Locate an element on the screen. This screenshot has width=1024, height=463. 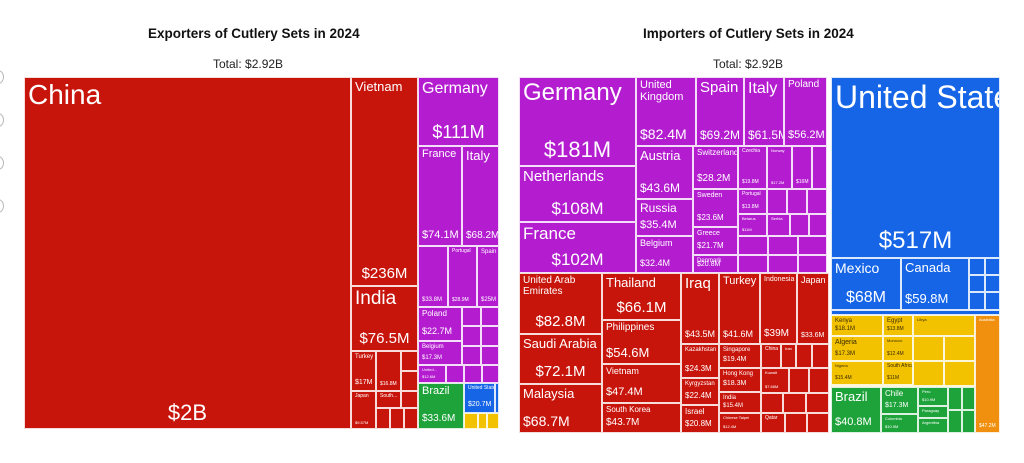
treemap-tile: Poland $56.2M is located at coordinates (805, 111).